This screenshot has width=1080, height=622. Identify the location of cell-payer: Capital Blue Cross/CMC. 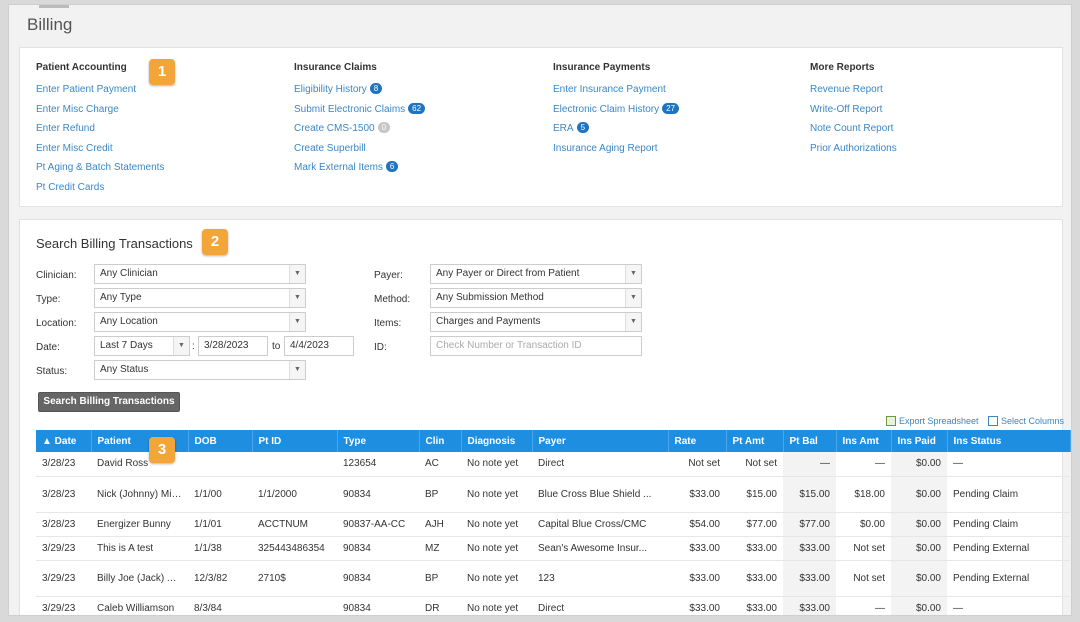
(600, 524).